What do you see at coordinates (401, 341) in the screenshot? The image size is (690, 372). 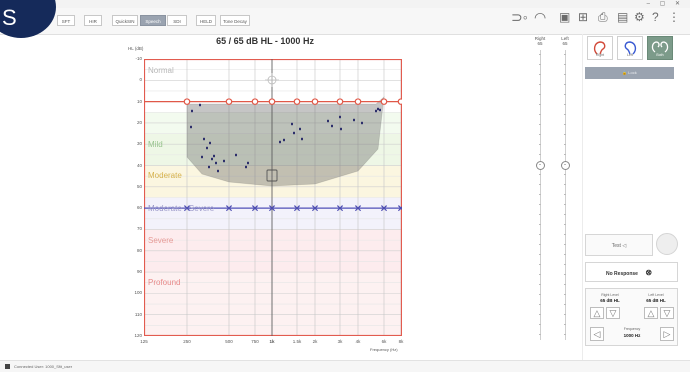 I see `x-tick-label: 8k` at bounding box center [401, 341].